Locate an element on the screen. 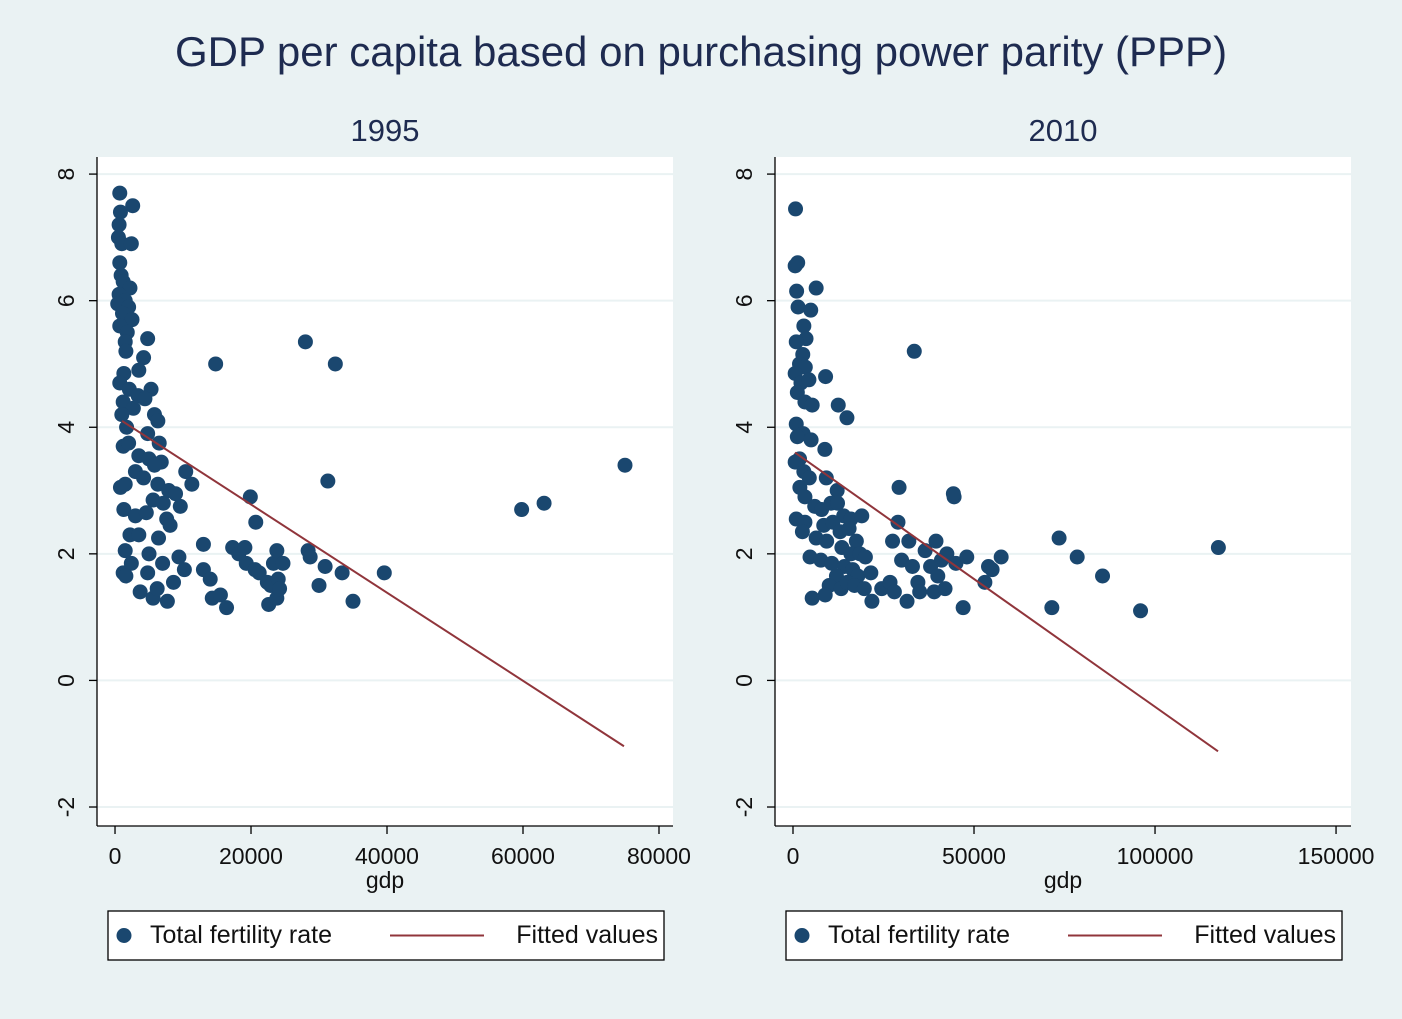 This screenshot has height=1019, width=1402. x-tick-label: 150000 is located at coordinates (1336, 856).